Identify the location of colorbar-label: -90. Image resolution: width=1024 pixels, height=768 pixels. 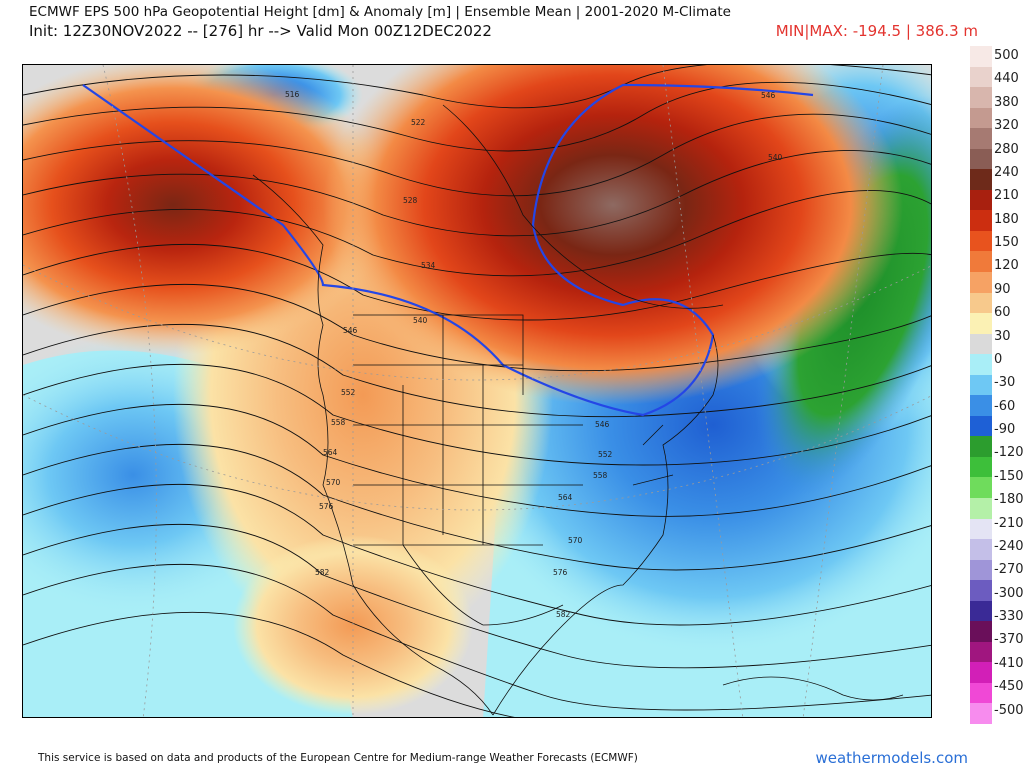
(1005, 430).